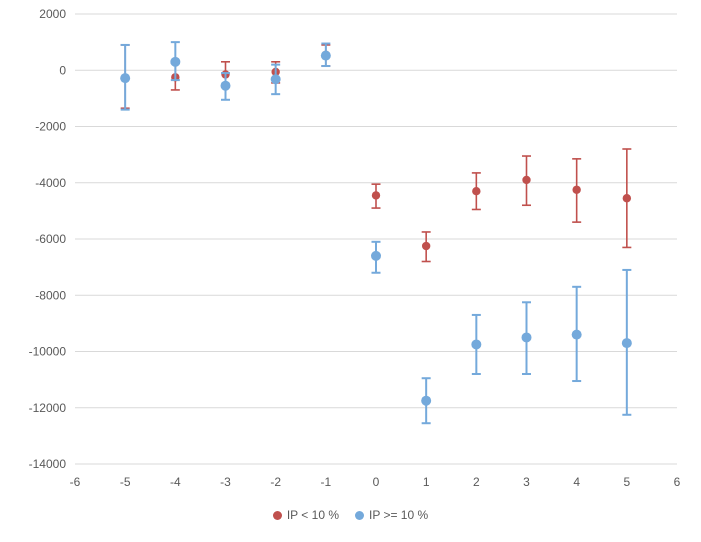 Image resolution: width=701 pixels, height=542 pixels. Describe the element at coordinates (175, 482) in the screenshot. I see `x-tick-label: -4` at that location.